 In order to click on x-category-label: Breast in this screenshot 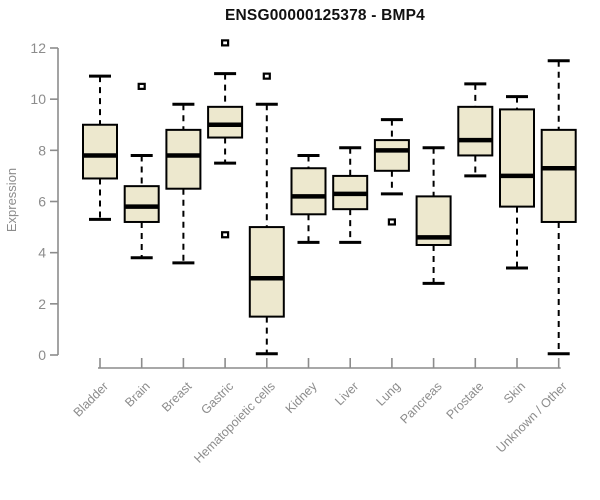, I will do `click(177, 397)`.